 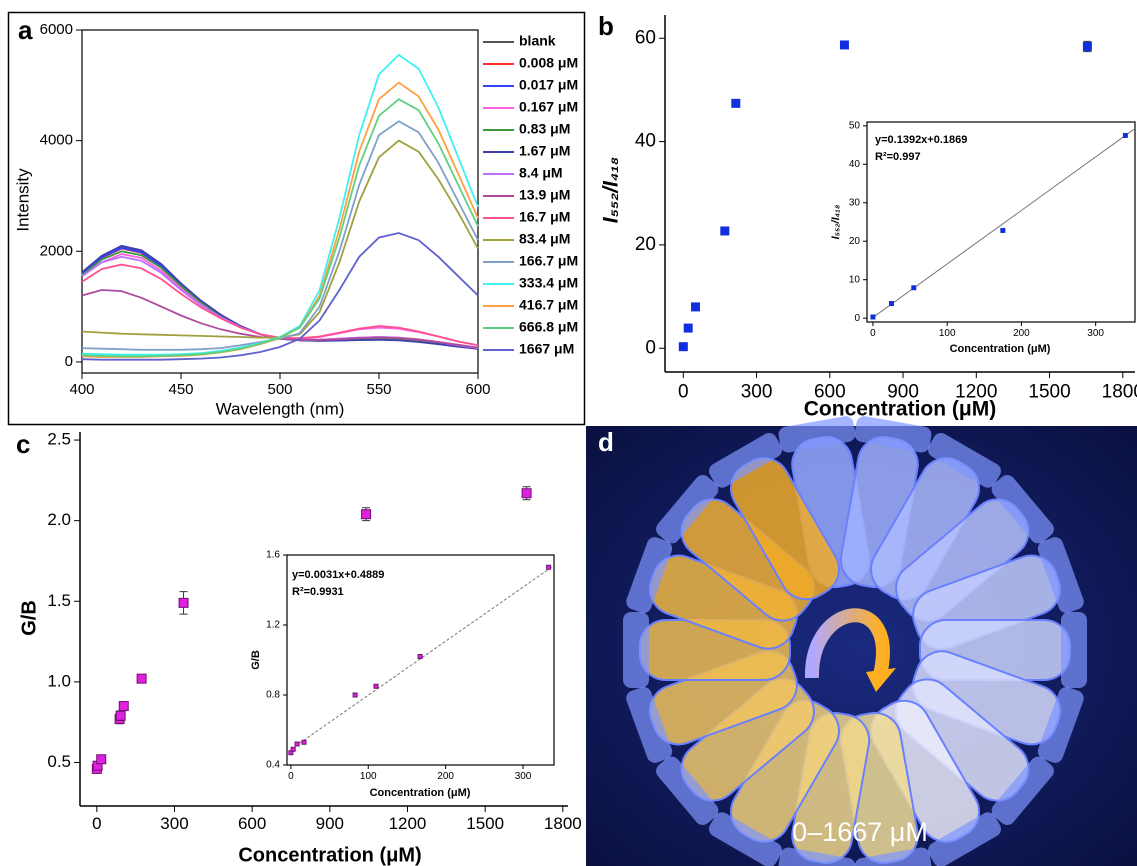 What do you see at coordinates (81, 389) in the screenshot?
I see `x-tick-label: 400` at bounding box center [81, 389].